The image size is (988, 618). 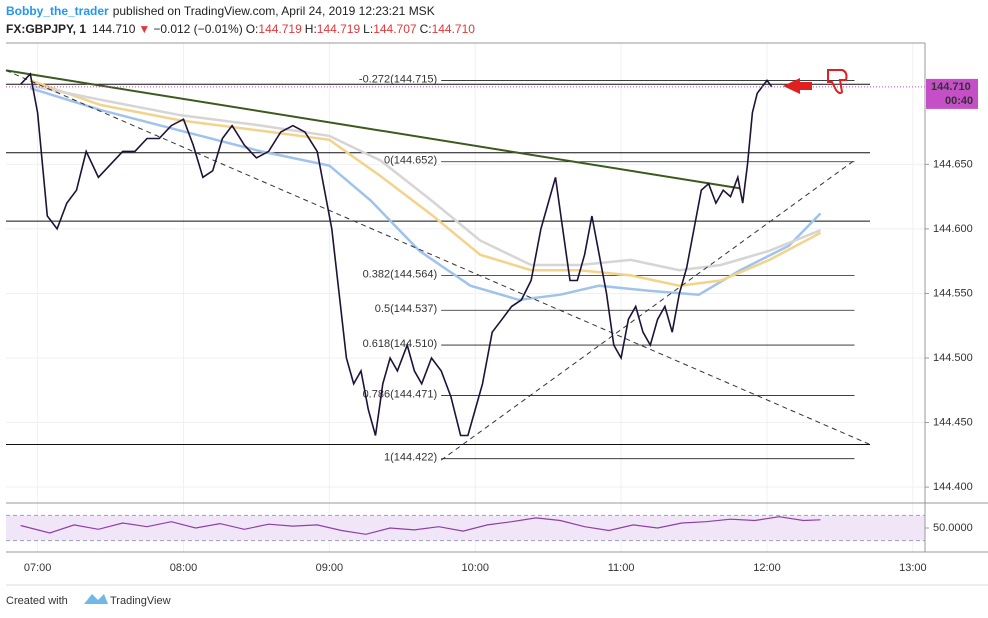 I want to click on created-with: Created with, so click(x=37, y=601).